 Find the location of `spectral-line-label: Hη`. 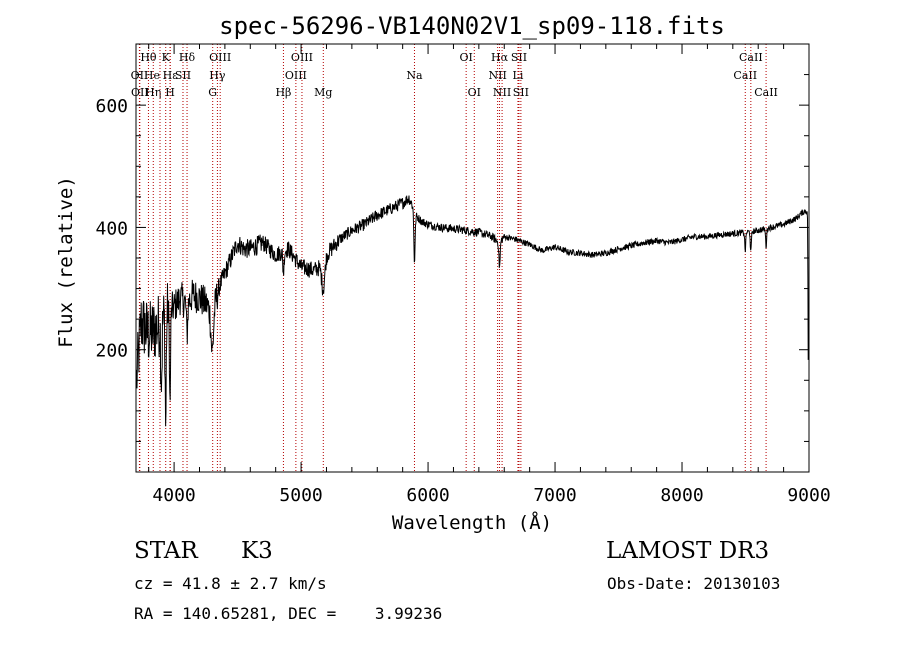

spectral-line-label: Hη is located at coordinates (153, 92).